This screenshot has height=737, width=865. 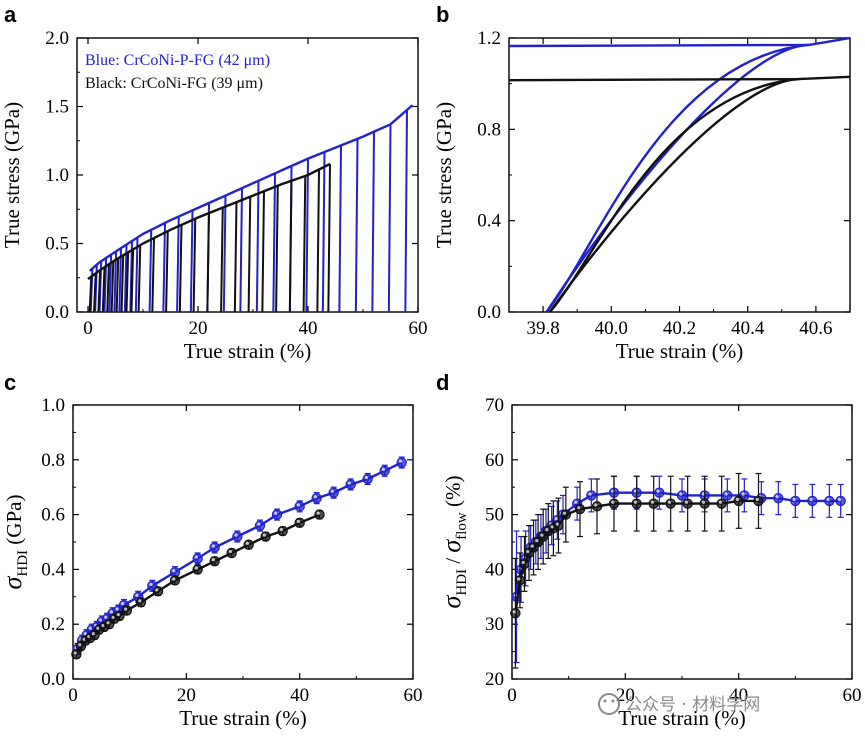 I want to click on y-tick-label: 2.0, so click(x=57, y=38).